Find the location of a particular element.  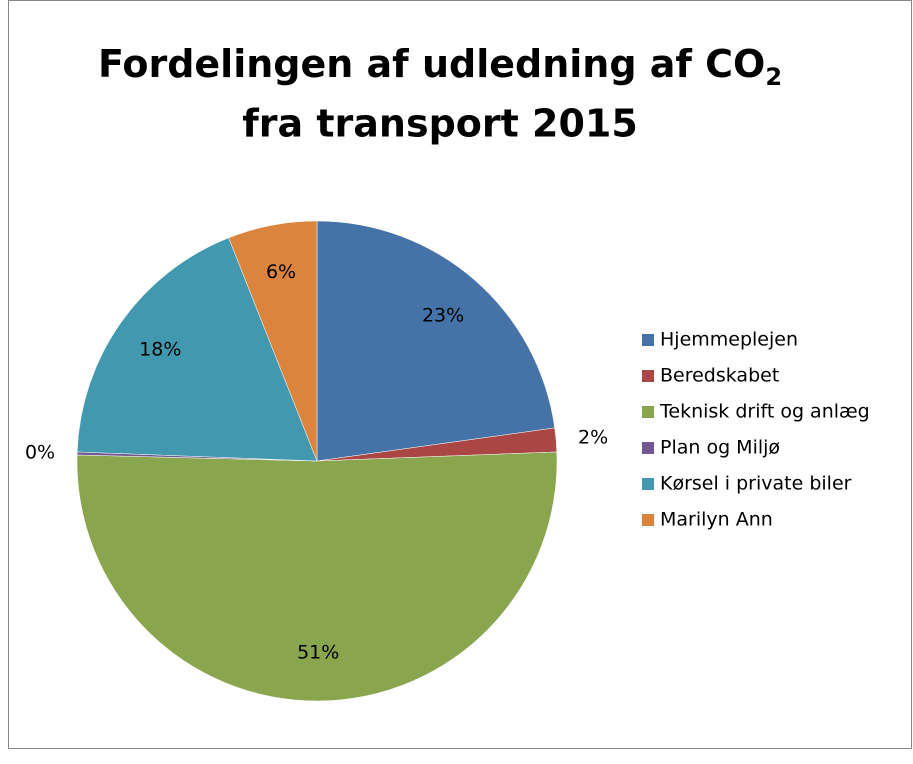

data-label: 51% is located at coordinates (318, 652).